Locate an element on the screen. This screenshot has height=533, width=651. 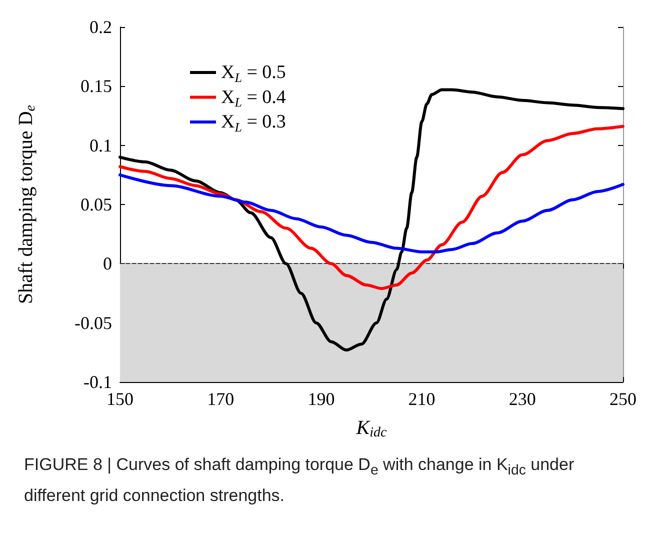
y-tick-label: 0 is located at coordinates (107, 264).